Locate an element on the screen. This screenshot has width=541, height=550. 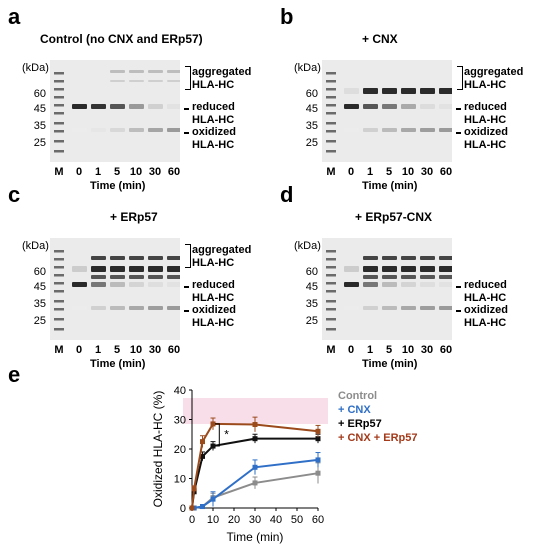
legend-control: Control is located at coordinates (358, 396).